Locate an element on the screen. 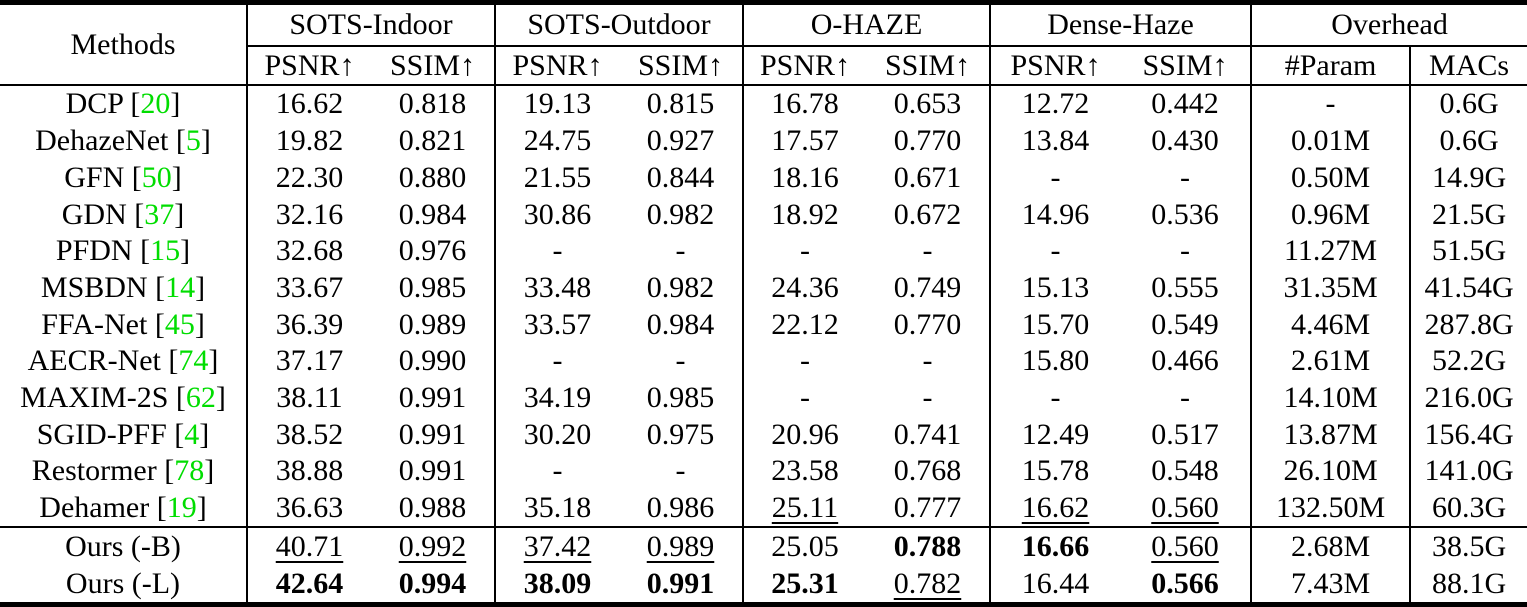  metric-cell: 0.672 is located at coordinates (927, 214).